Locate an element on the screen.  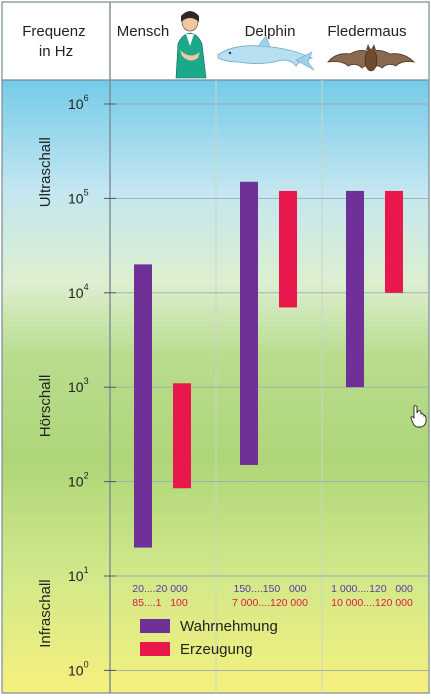
bar-erzeugung-mensch is located at coordinates (182, 436).